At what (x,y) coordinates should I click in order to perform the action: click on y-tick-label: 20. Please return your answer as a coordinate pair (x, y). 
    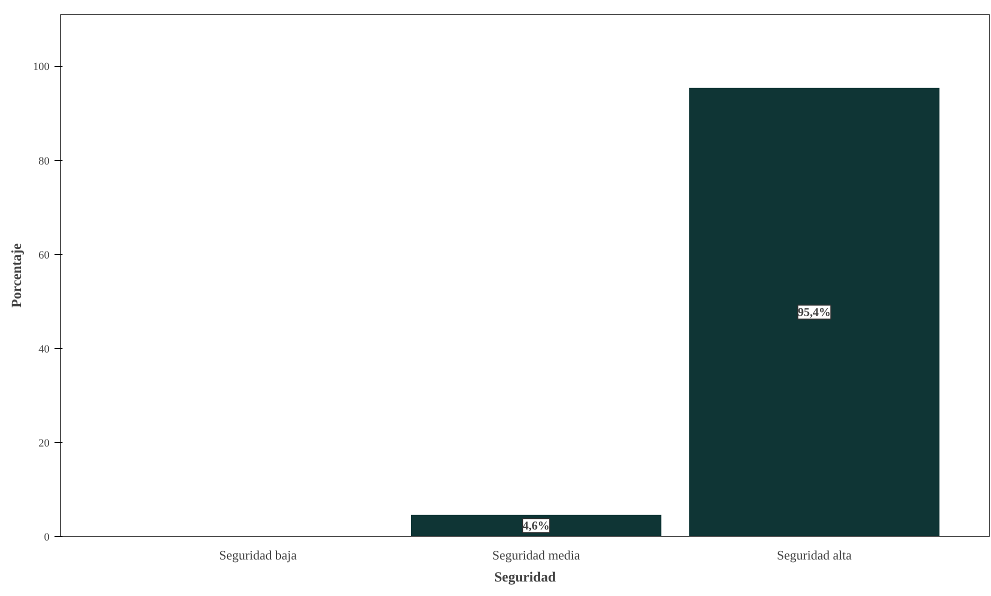
    Looking at the image, I should click on (44, 443).